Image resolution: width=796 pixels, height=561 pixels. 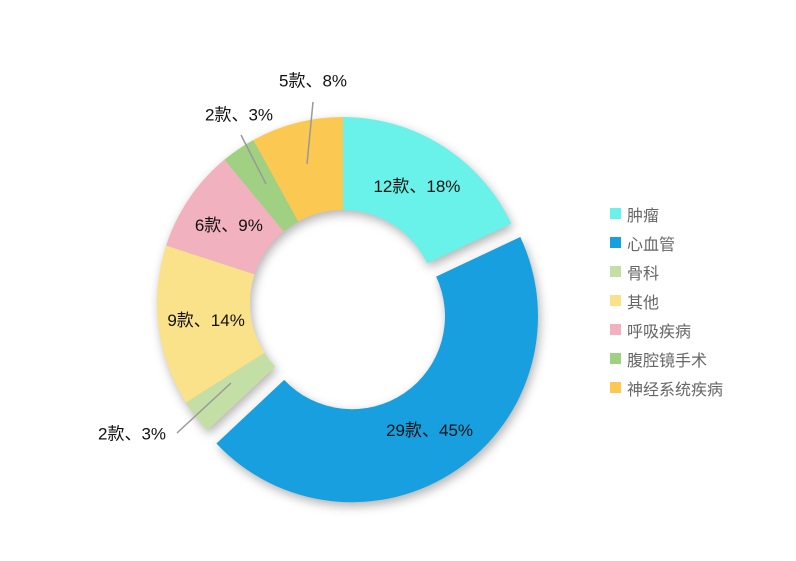 I want to click on chart-legend: 肿瘤心血管骨科其他呼吸疾病腹腔镜手术神经系统疾病, so click(x=666, y=300).